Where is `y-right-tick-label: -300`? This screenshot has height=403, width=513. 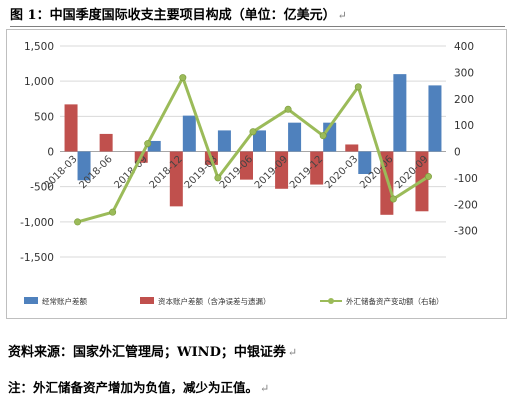 y-right-tick-label: -300 is located at coordinates (466, 232).